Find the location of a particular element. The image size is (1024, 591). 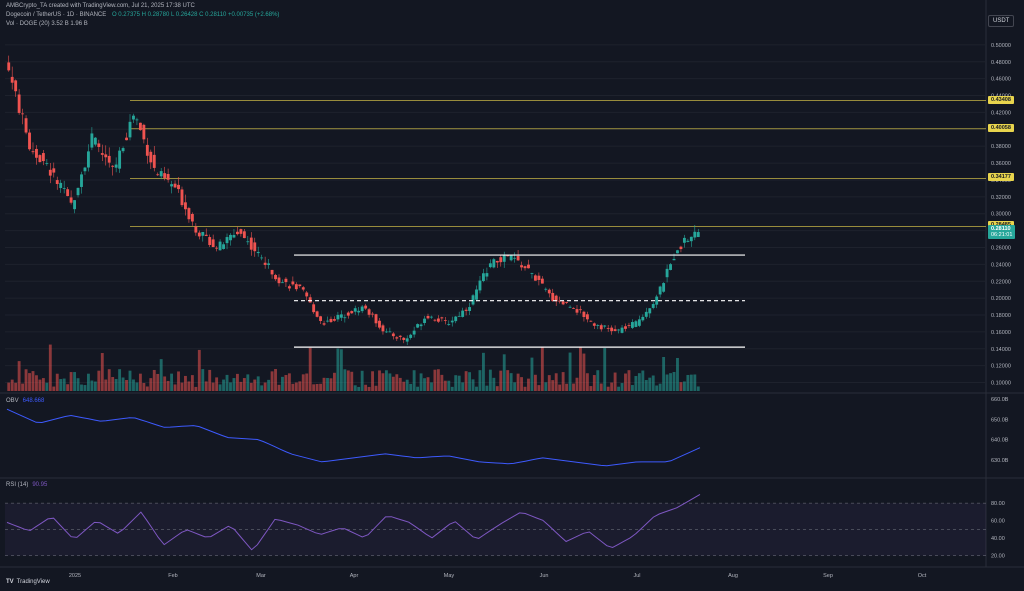

symbol-name: Dogecoin / TetherUS · 1D · BINANCE is located at coordinates (56, 15).